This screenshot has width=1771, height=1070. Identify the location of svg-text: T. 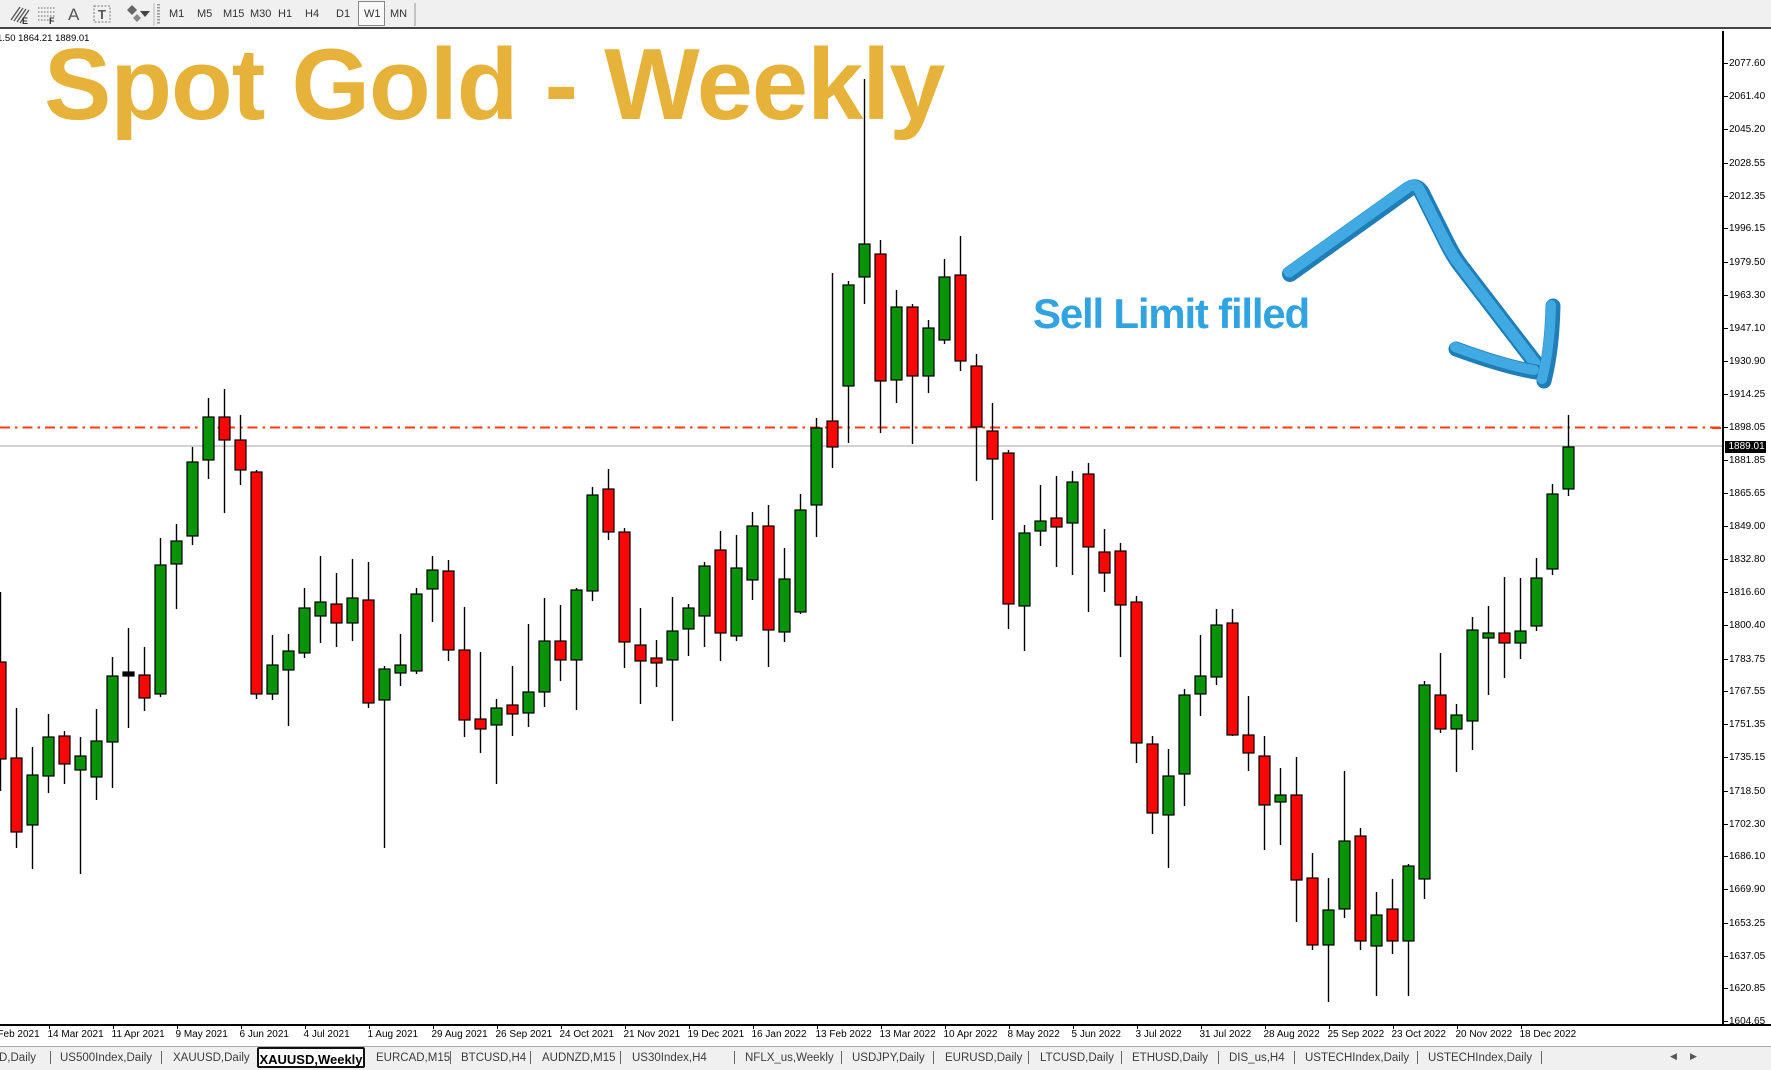
(102, 14).